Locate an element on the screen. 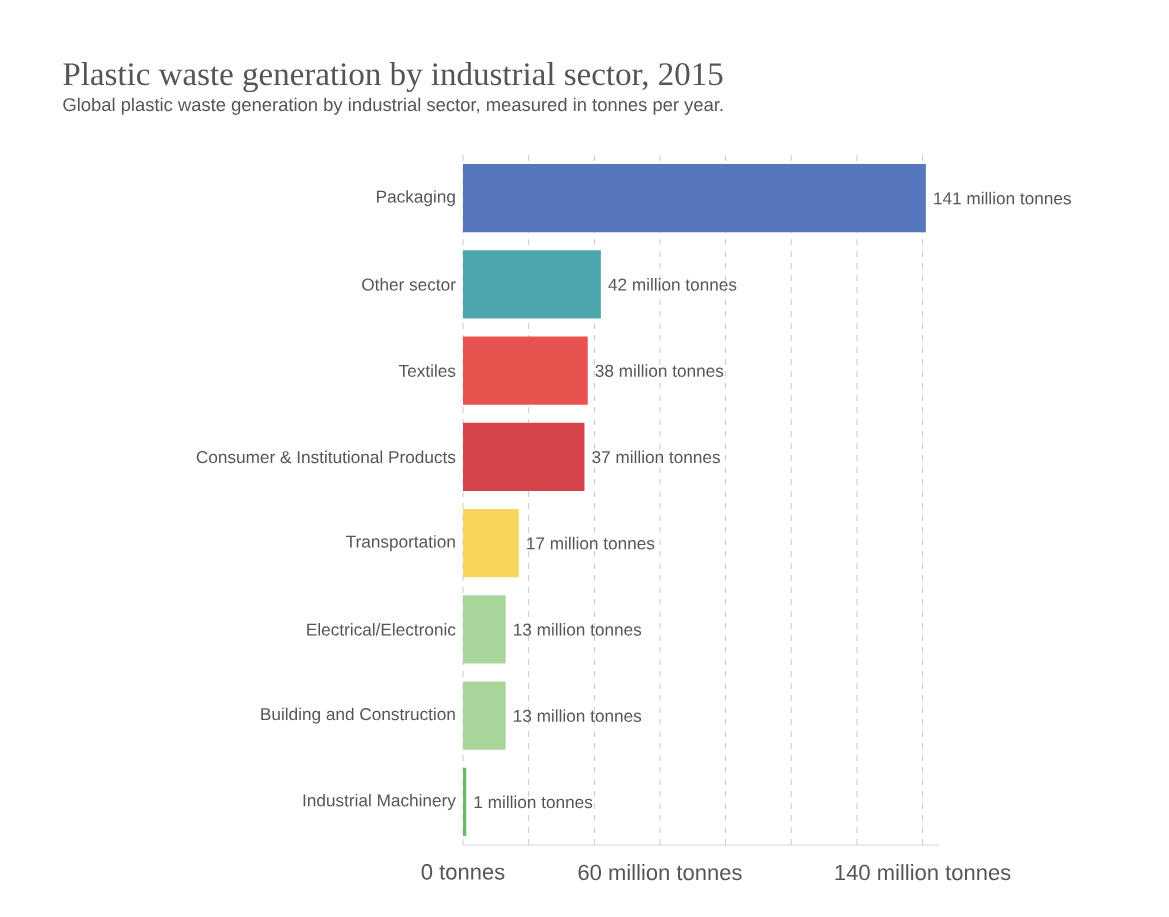 The image size is (1169, 917). y-tick-label: Electrical/Electronic is located at coordinates (381, 629).